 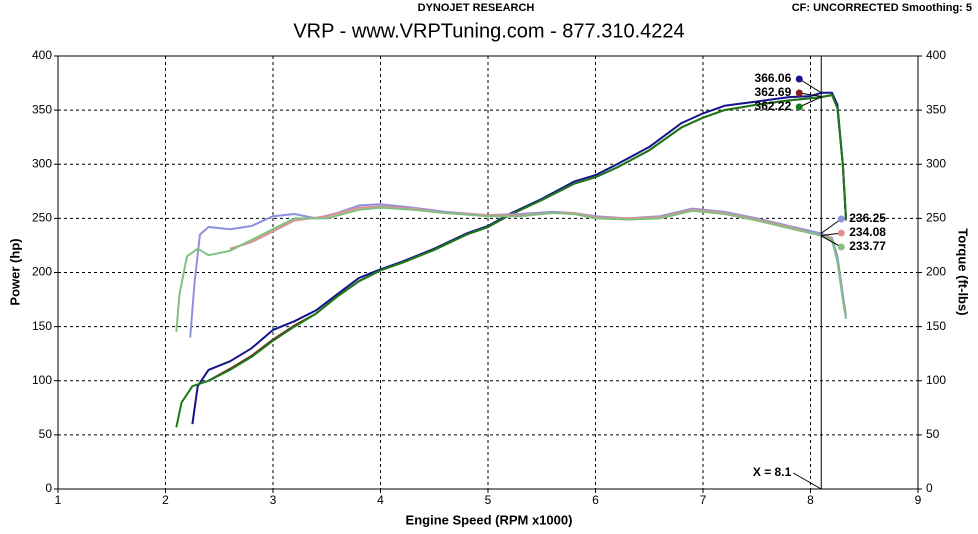 What do you see at coordinates (936, 109) in the screenshot?
I see `y2-tick-label: 350` at bounding box center [936, 109].